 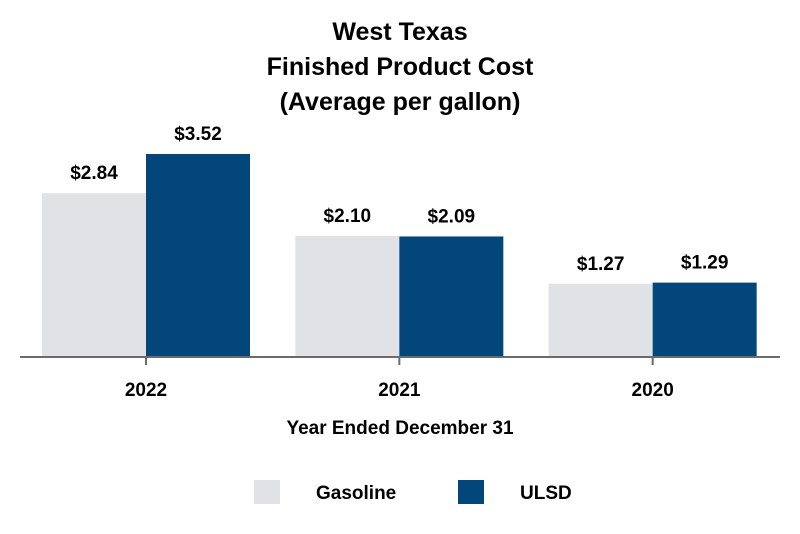 I want to click on bar-gasoline-2020, so click(x=600, y=320).